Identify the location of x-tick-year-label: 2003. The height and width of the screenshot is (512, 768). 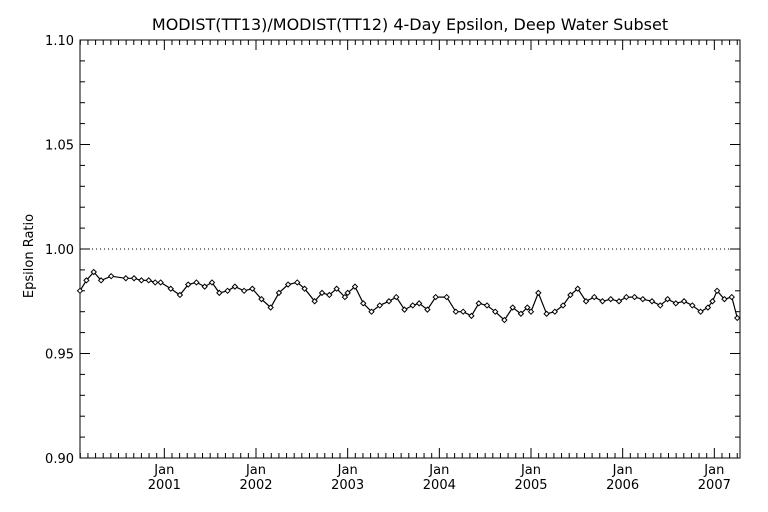
(347, 485).